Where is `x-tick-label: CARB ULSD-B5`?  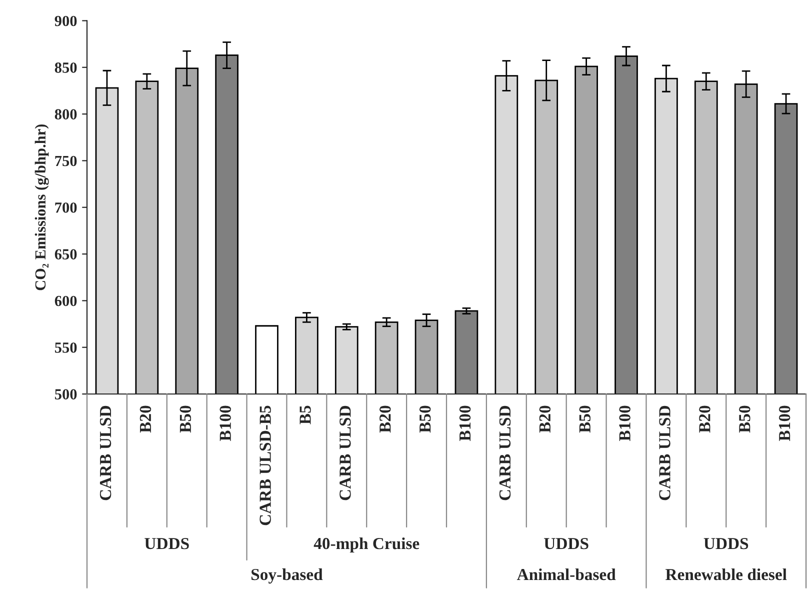 x-tick-label: CARB ULSD-B5 is located at coordinates (265, 466).